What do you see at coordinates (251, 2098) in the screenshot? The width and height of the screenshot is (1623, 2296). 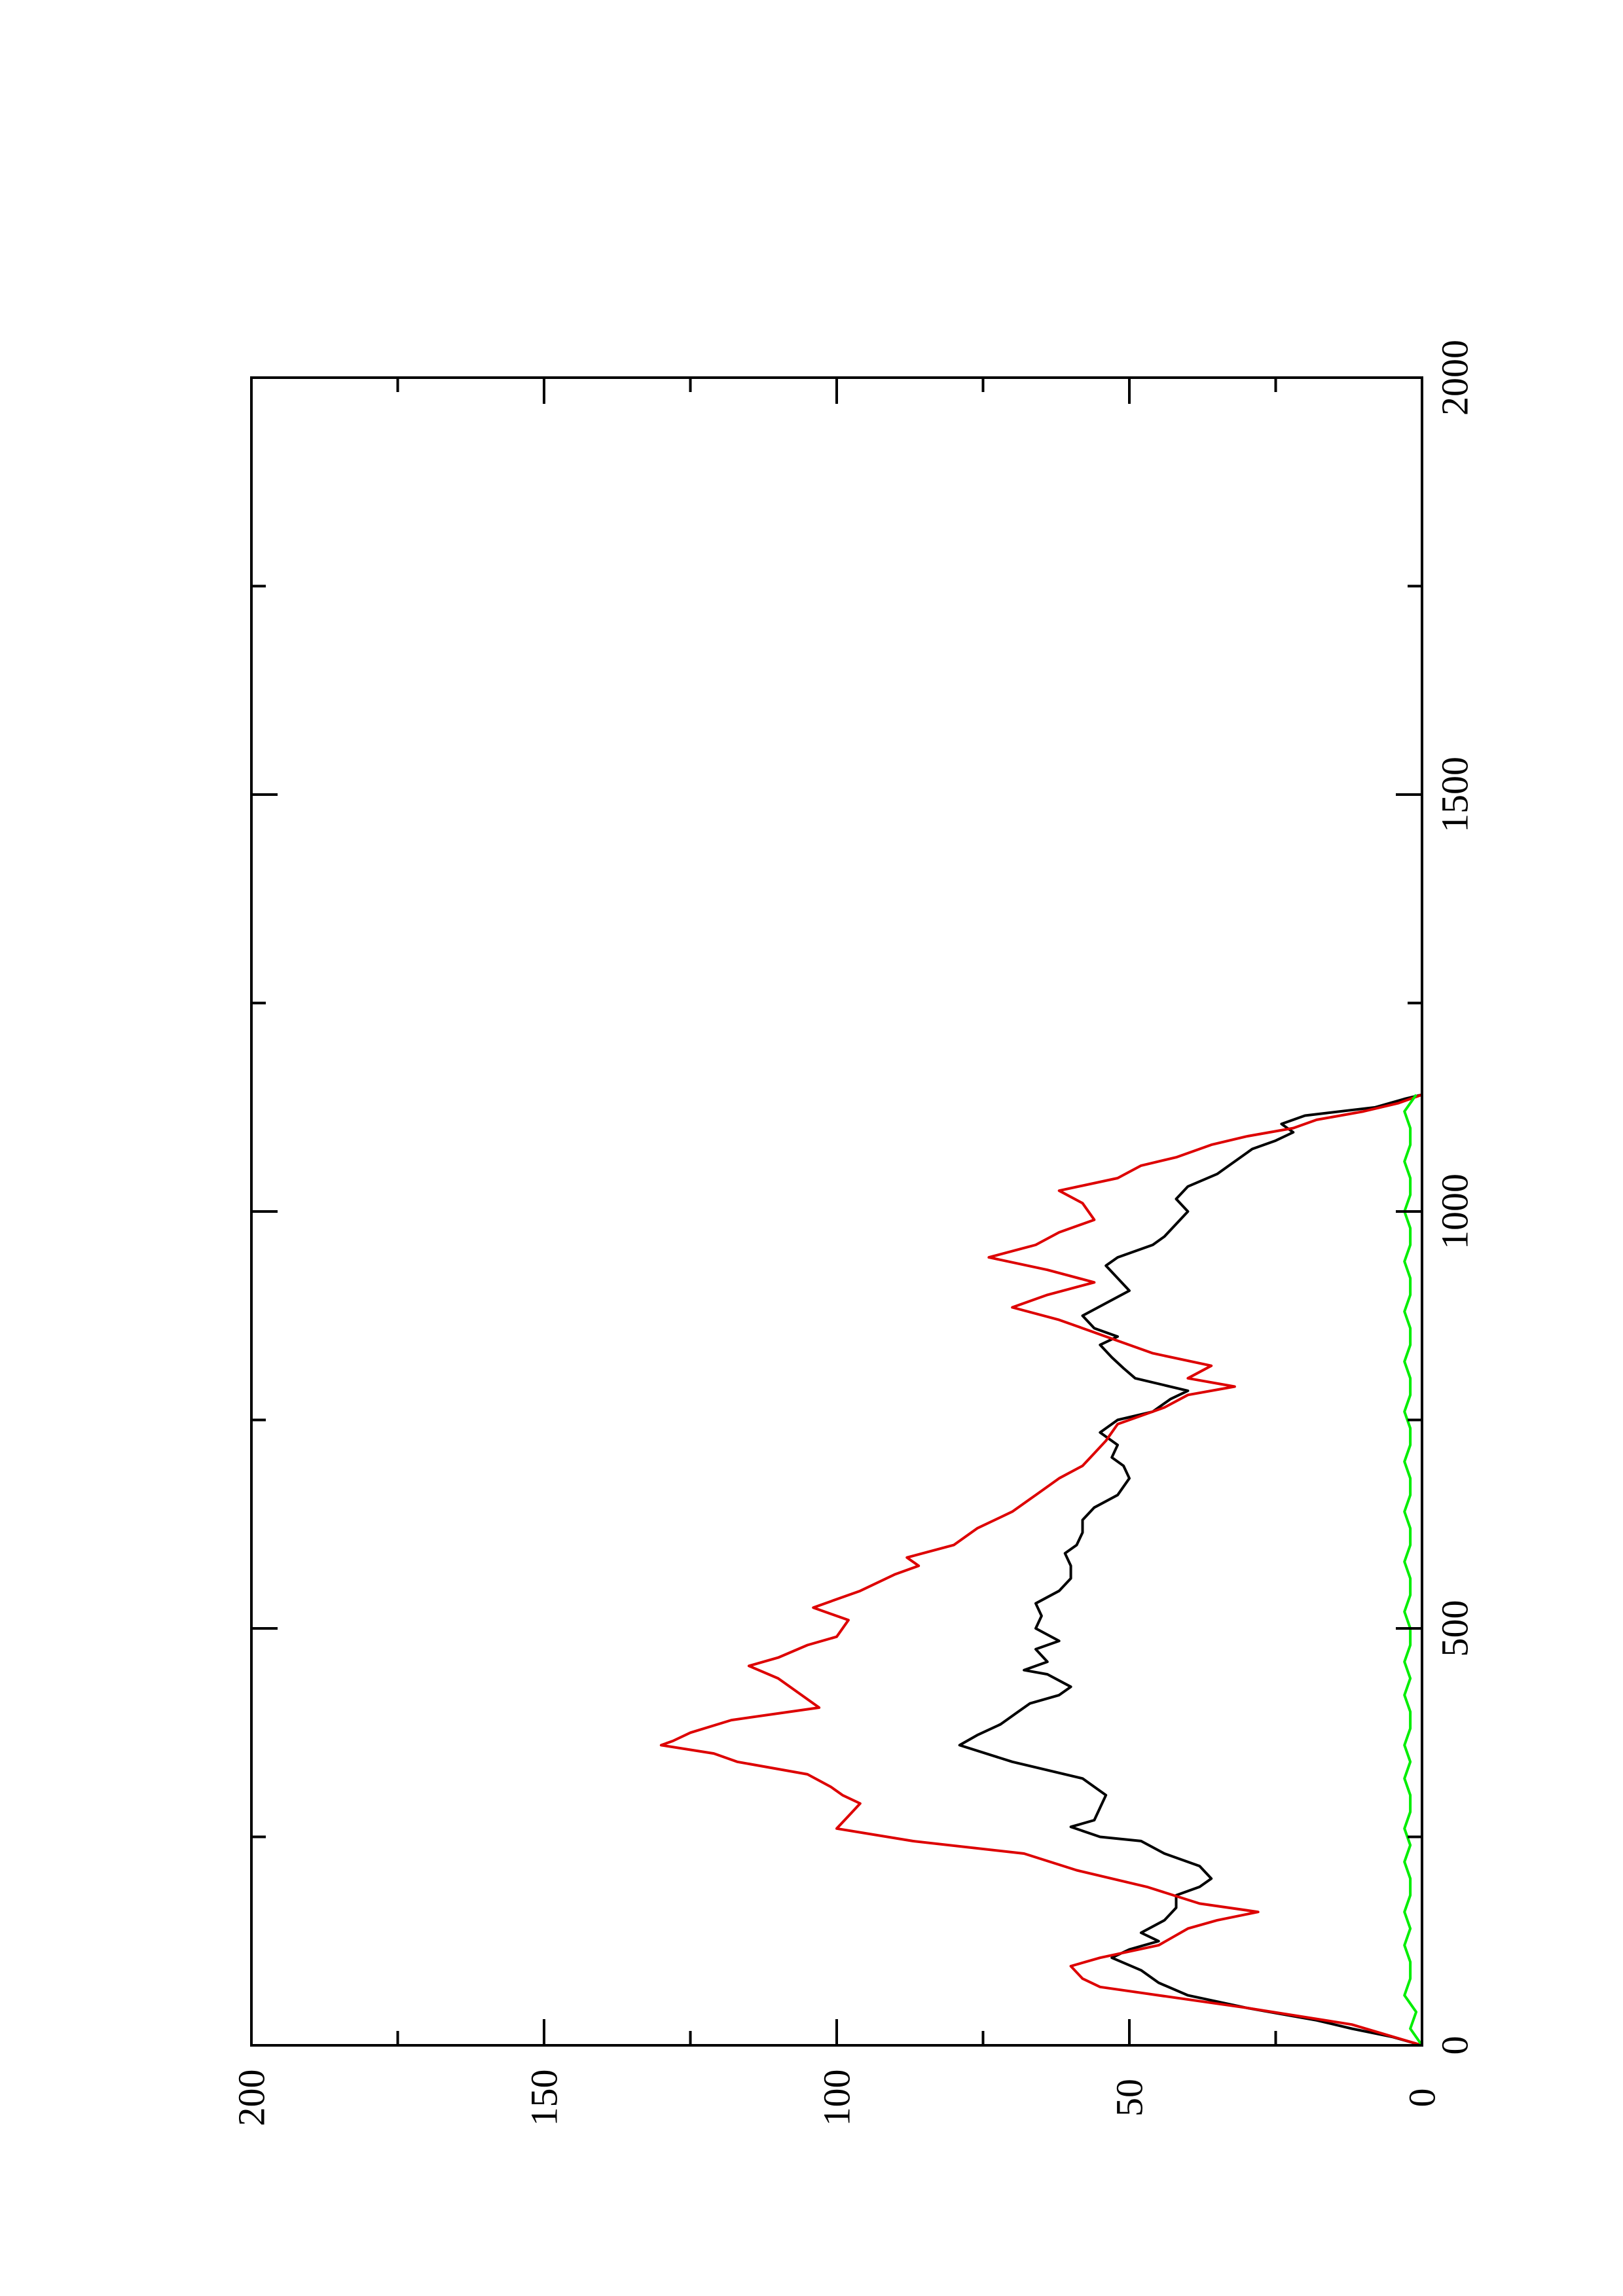 I see `y-tick-label: 200` at bounding box center [251, 2098].